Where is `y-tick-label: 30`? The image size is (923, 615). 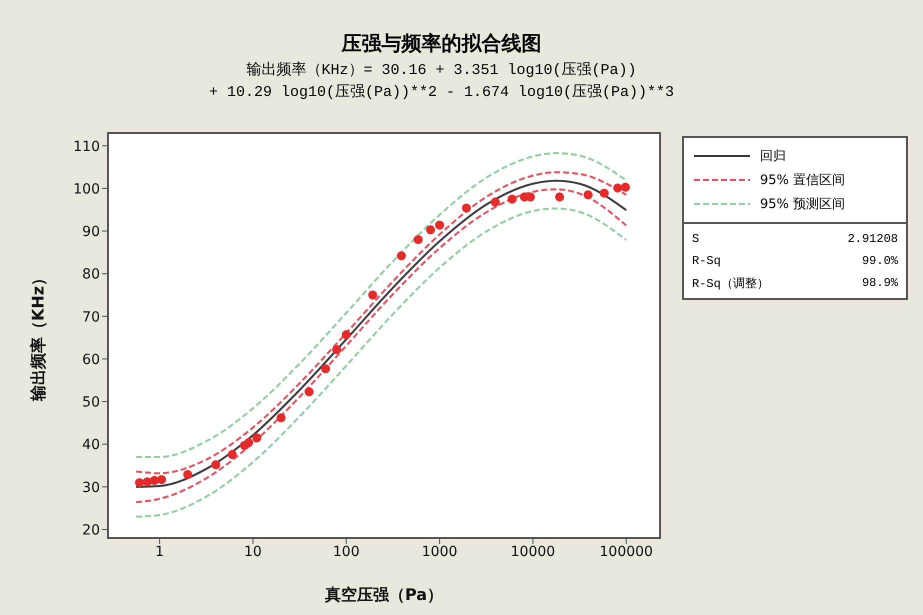 y-tick-label: 30 is located at coordinates (91, 488).